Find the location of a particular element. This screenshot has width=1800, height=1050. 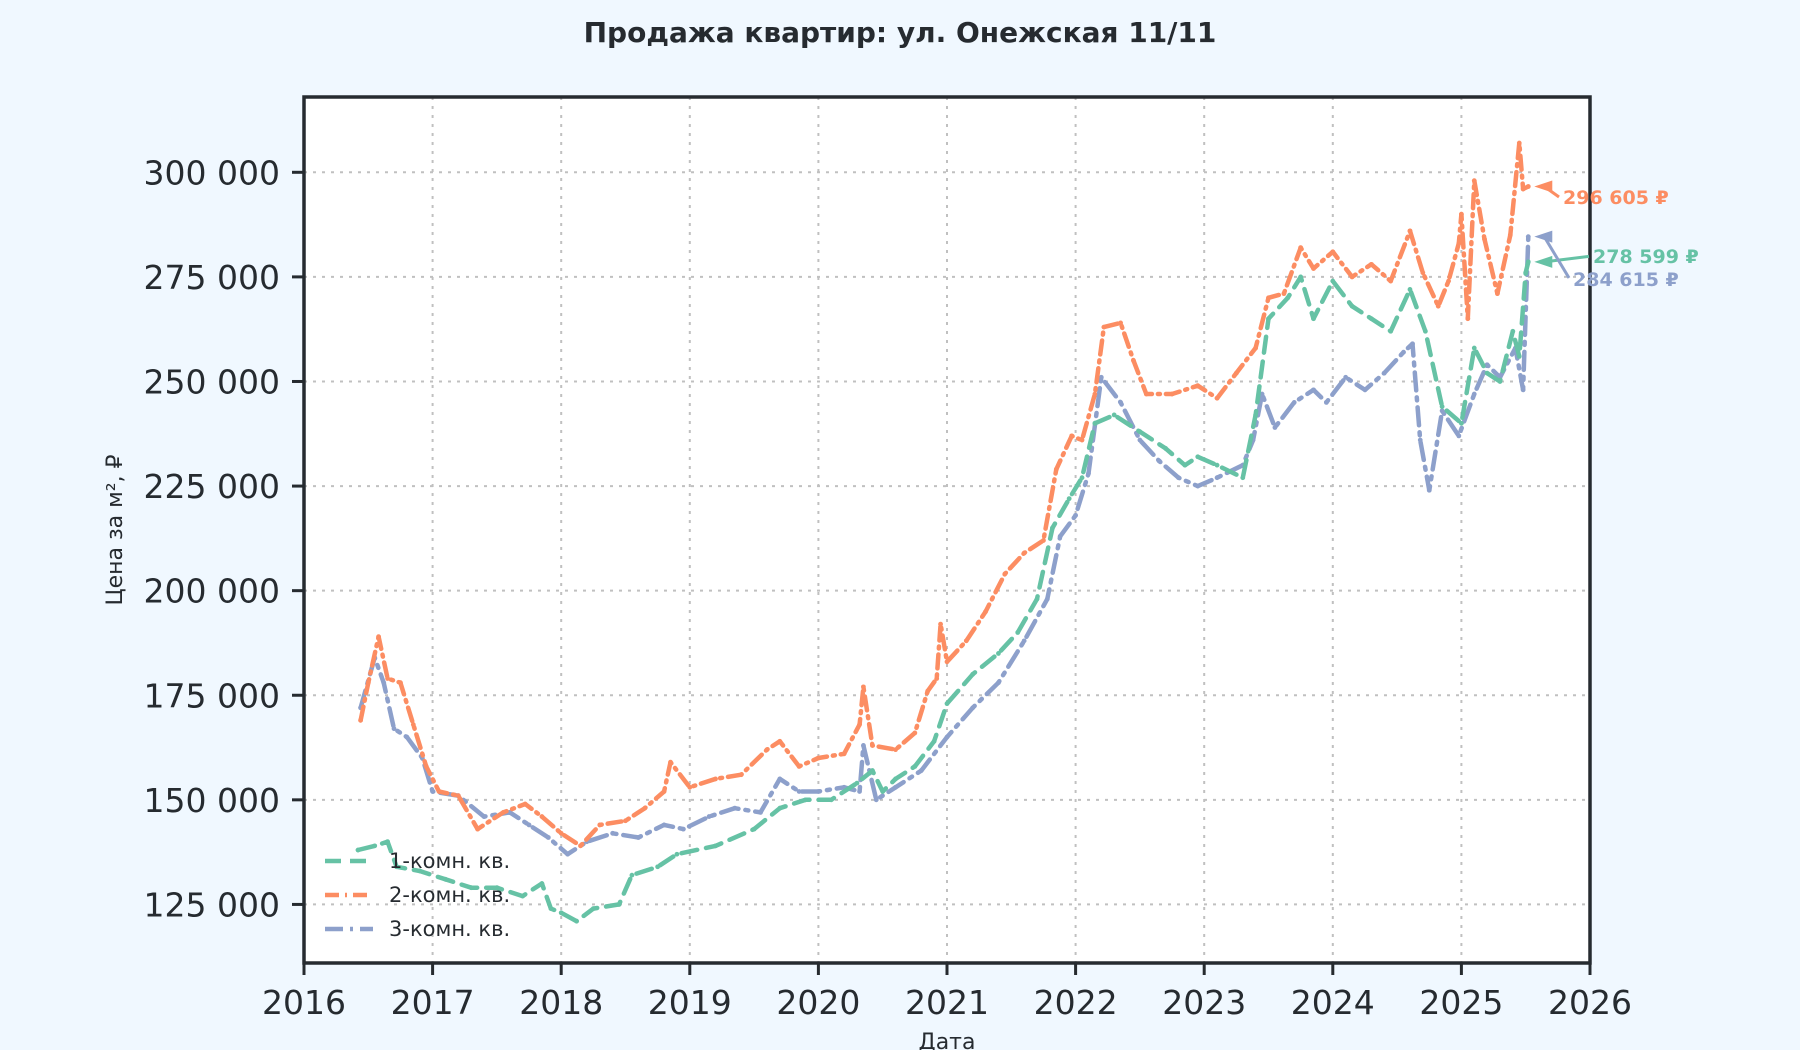

y-tick-label: 300 000 is located at coordinates (212, 172).